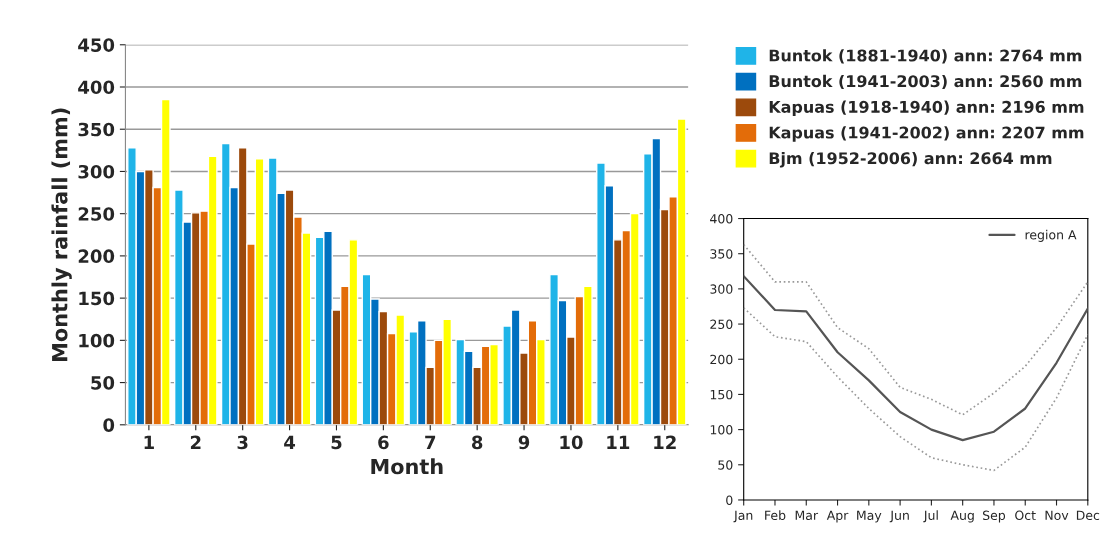 Image resolution: width=1110 pixels, height=533 pixels. Describe the element at coordinates (618, 442) in the screenshot. I see `x-tick-label: 11` at that location.